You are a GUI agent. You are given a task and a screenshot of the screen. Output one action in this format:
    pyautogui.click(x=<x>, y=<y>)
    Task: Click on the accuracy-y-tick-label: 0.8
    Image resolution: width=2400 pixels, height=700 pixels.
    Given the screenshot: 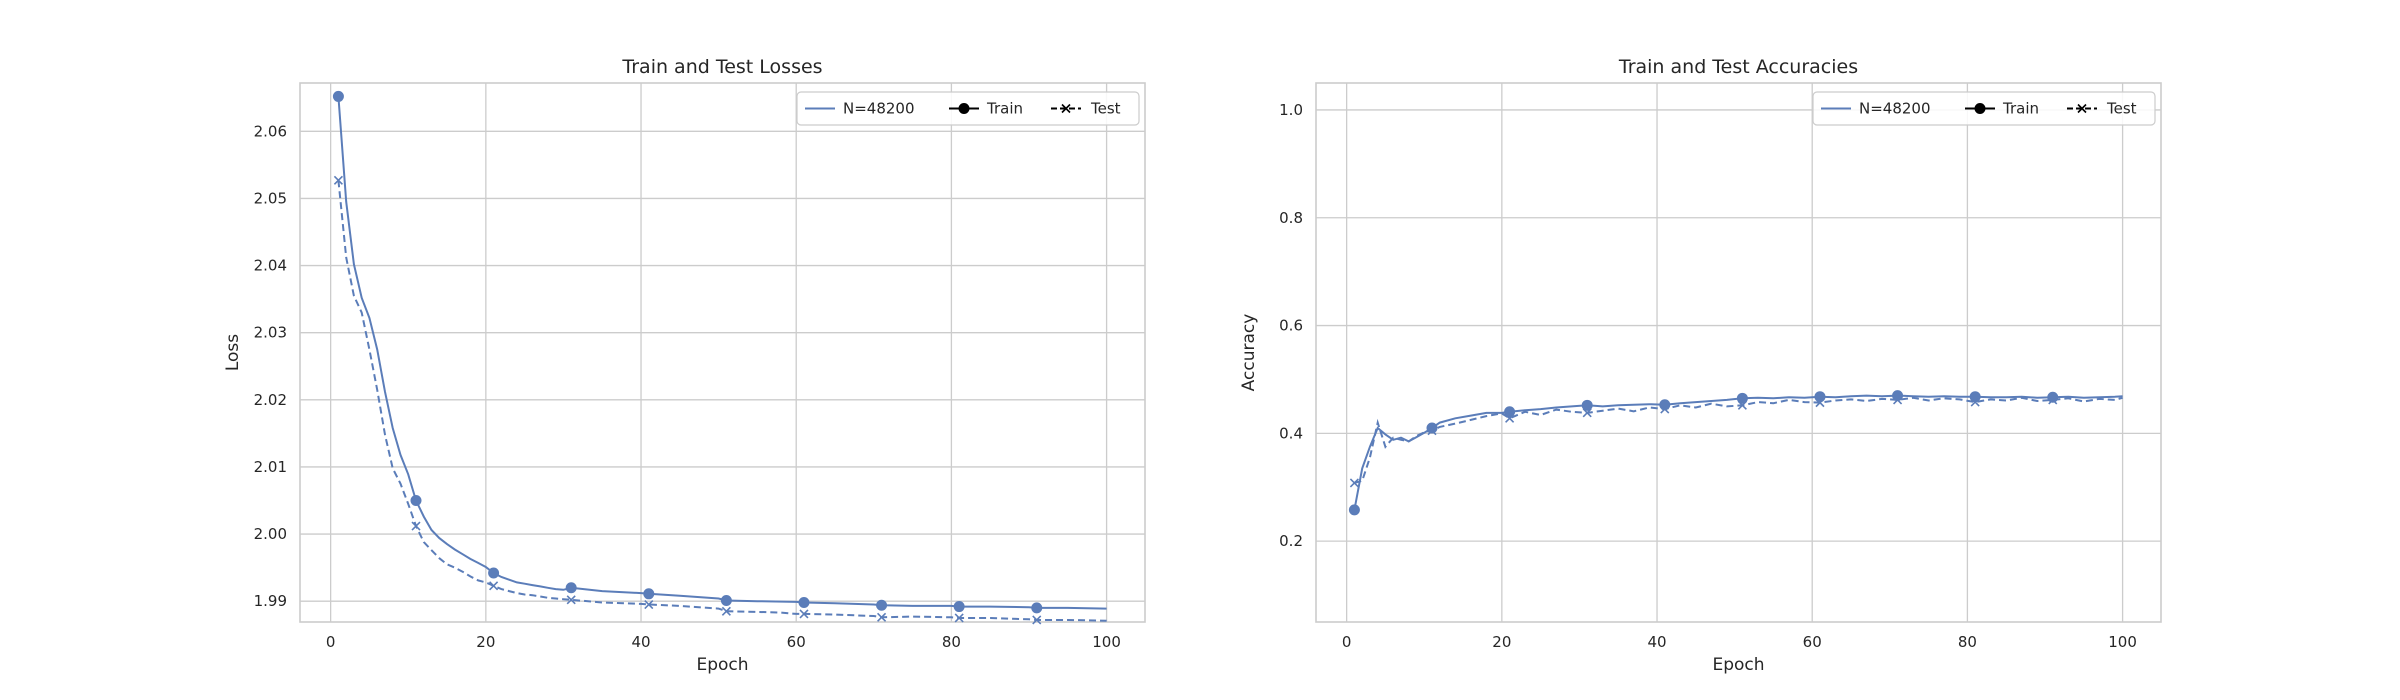 What is the action you would take?
    pyautogui.click(x=1291, y=218)
    